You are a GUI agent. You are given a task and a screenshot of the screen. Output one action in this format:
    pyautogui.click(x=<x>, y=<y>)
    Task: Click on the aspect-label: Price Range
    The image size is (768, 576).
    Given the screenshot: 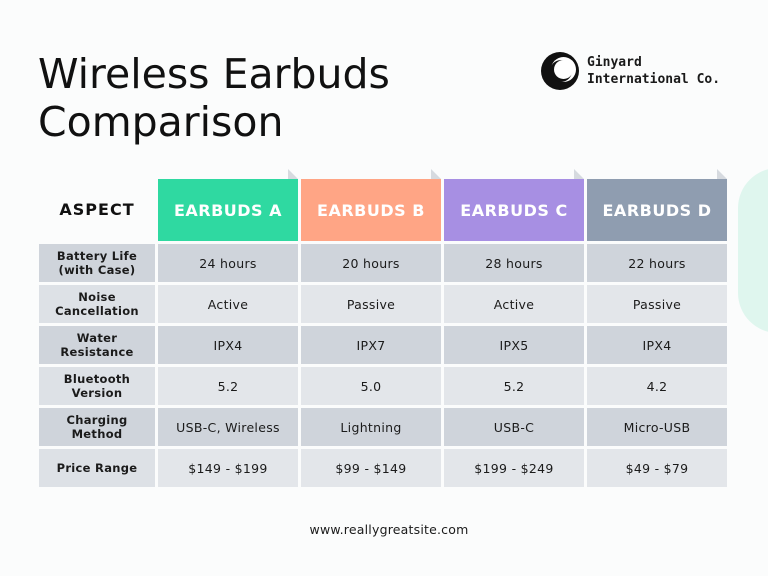 What is the action you would take?
    pyautogui.click(x=97, y=468)
    